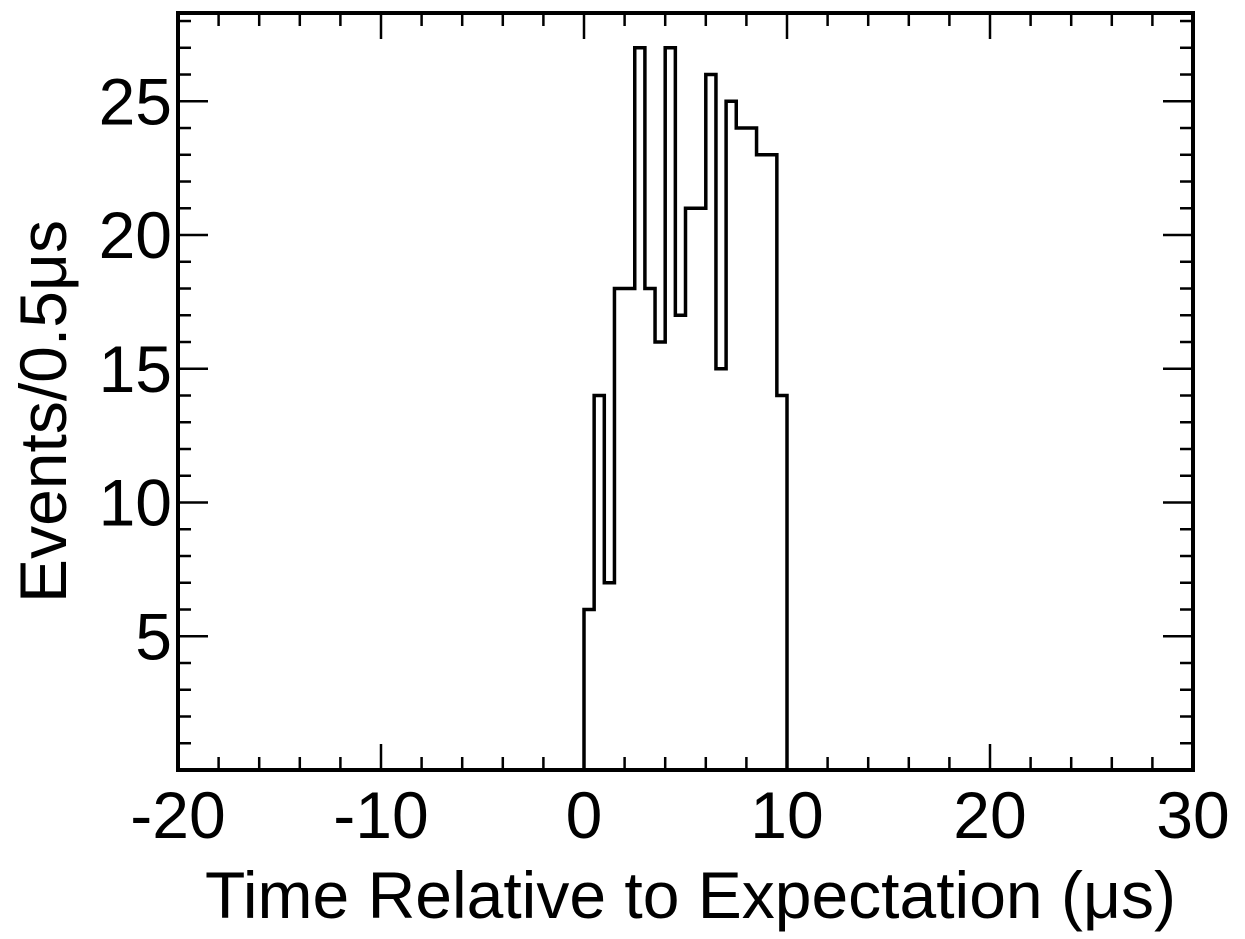 Image resolution: width=1245 pixels, height=939 pixels. What do you see at coordinates (153, 636) in the screenshot?
I see `y-tick-label: 5` at bounding box center [153, 636].